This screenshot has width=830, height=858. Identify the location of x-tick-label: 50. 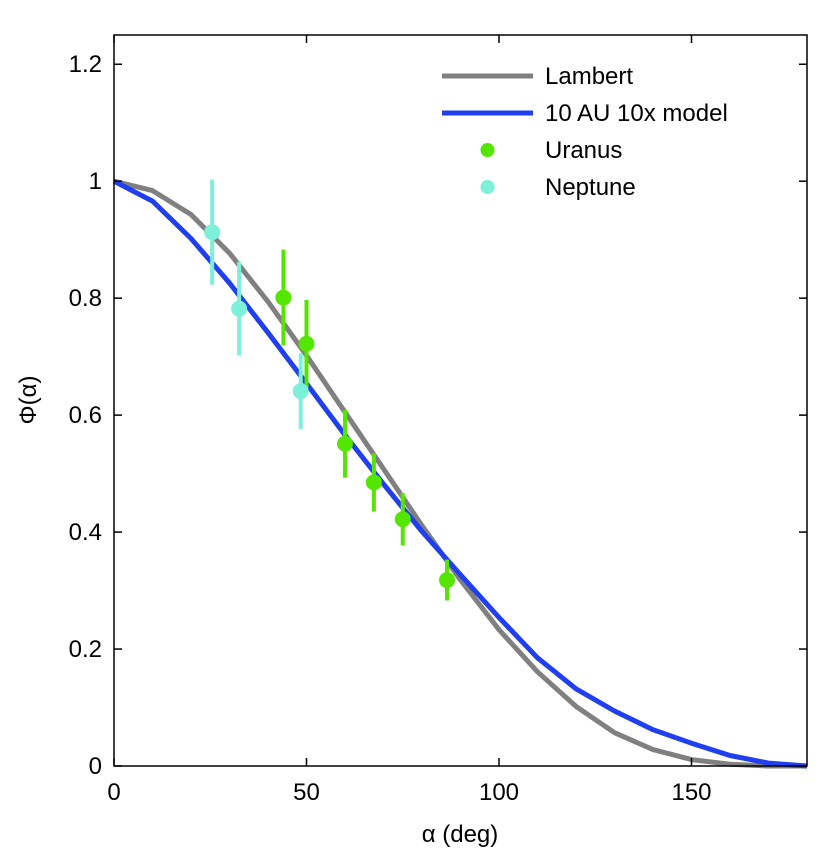
(306, 792).